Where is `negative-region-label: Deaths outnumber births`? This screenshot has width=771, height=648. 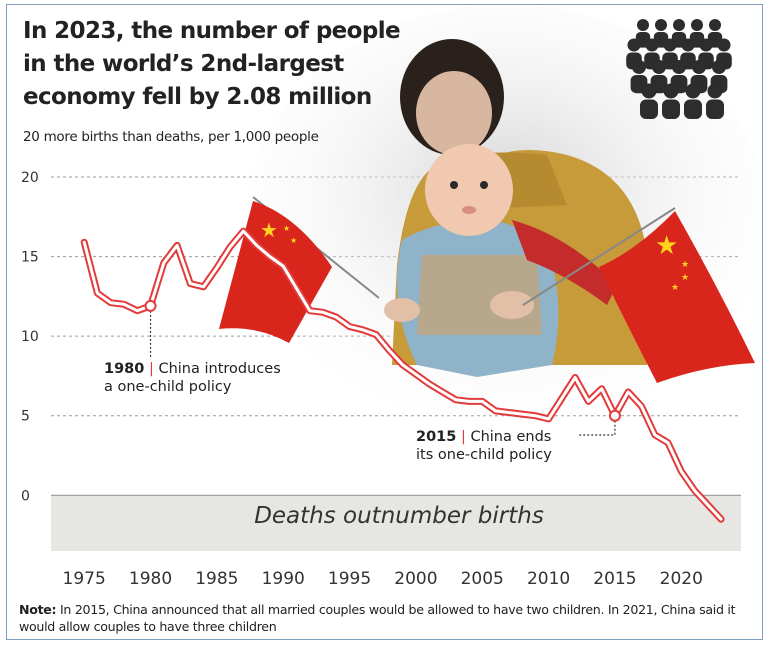
negative-region-label: Deaths outnumber births is located at coordinates (399, 516).